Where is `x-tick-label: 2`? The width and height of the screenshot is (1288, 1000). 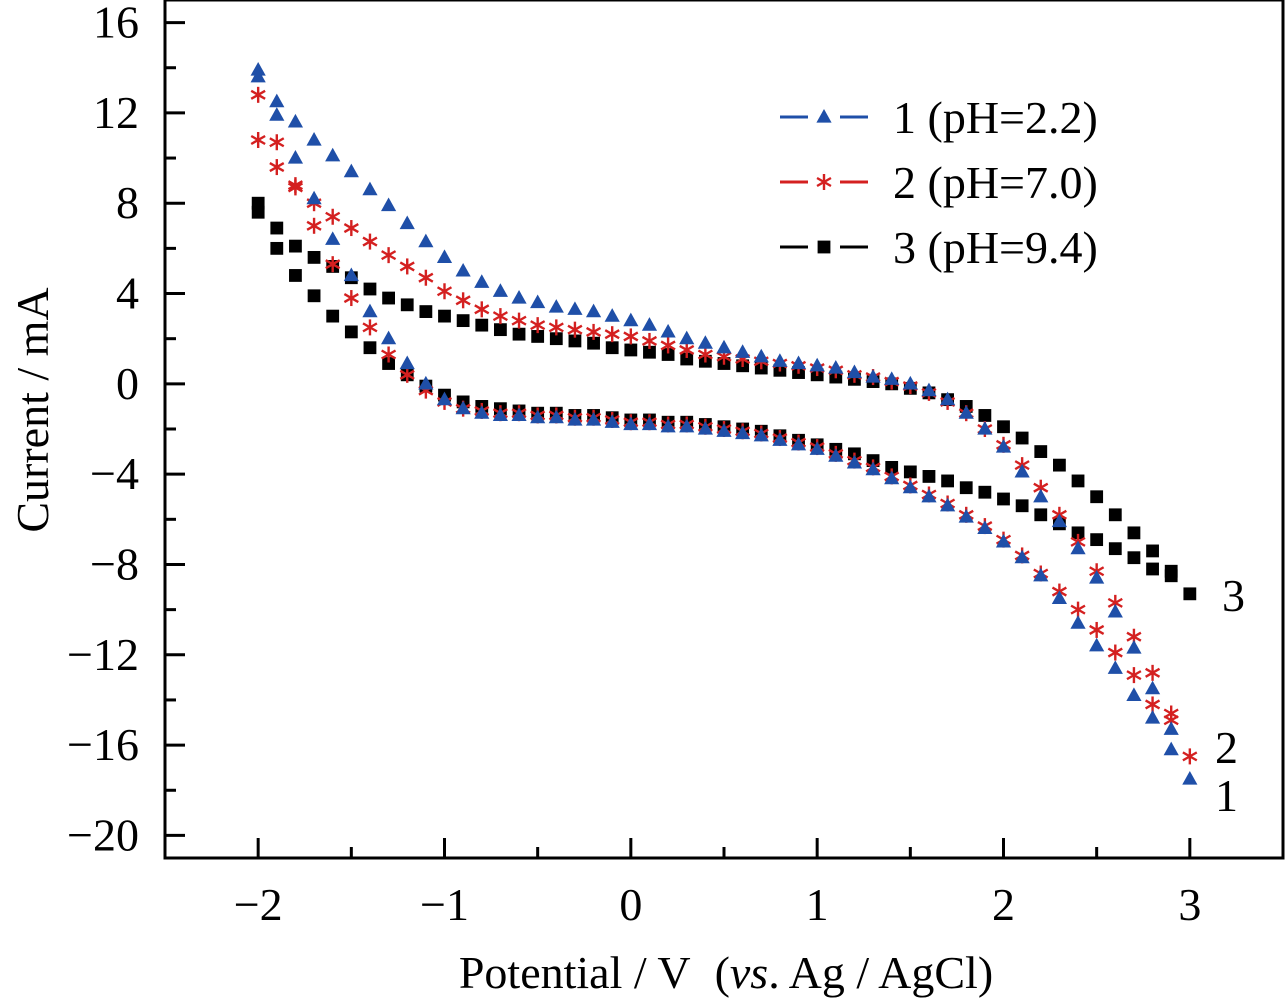
x-tick-label: 2 is located at coordinates (1003, 904).